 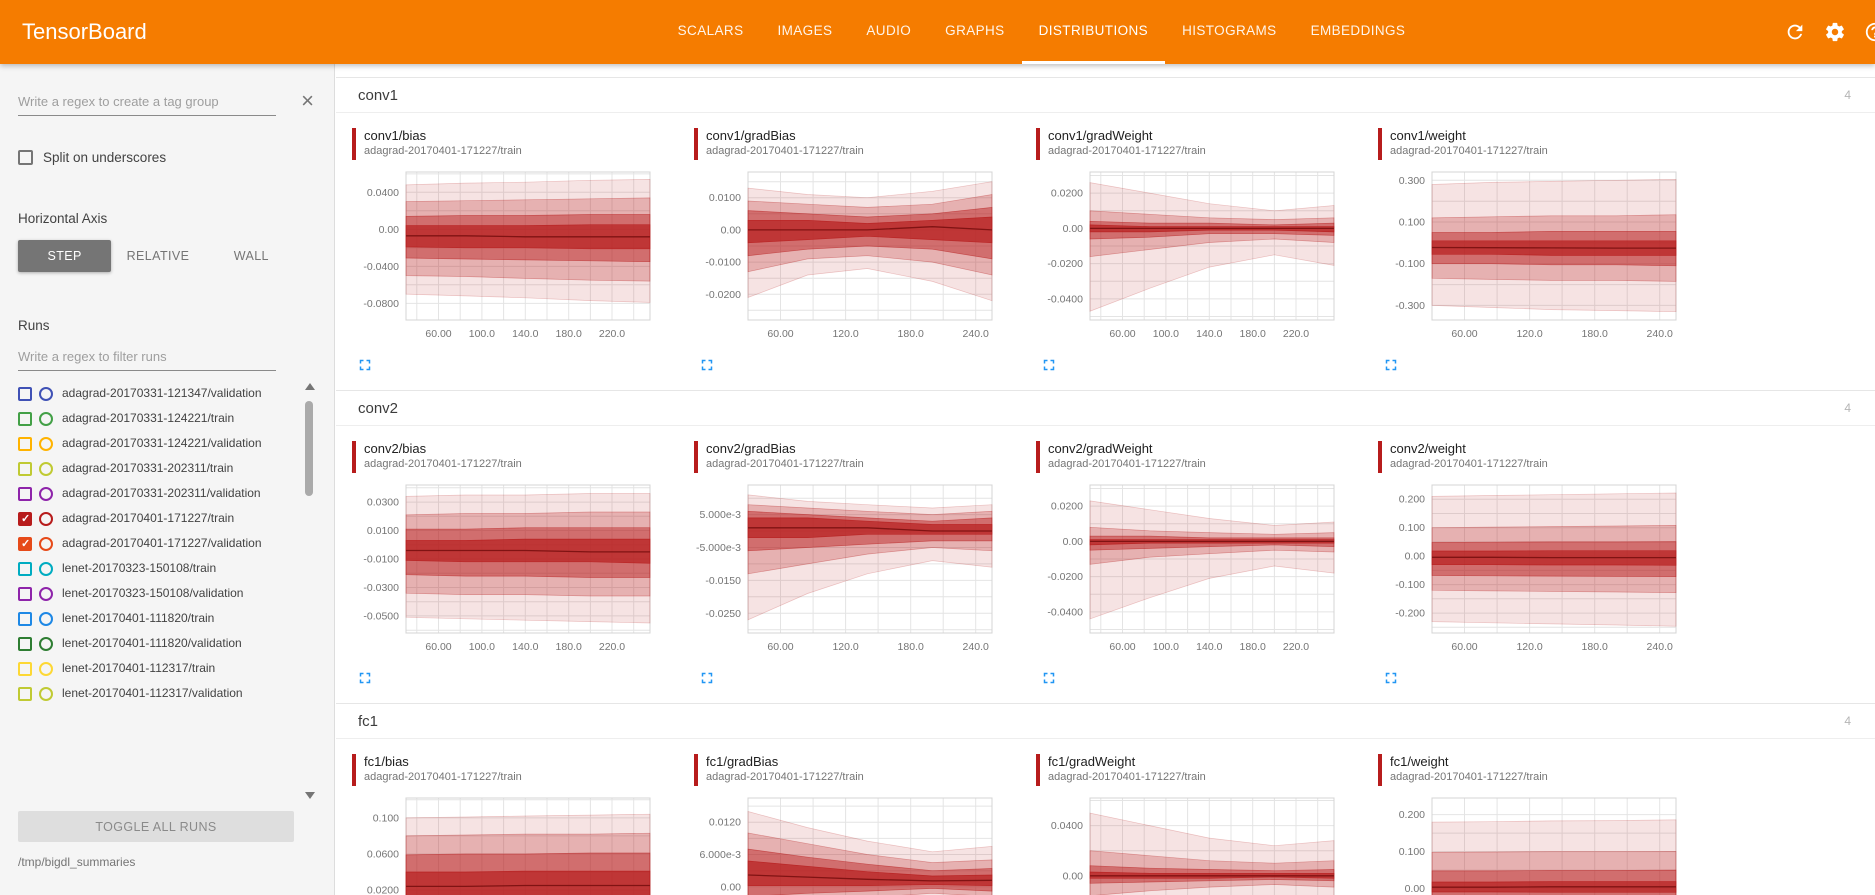 What do you see at coordinates (167, 157) in the screenshot?
I see `split-underscores-row: Split on underscores` at bounding box center [167, 157].